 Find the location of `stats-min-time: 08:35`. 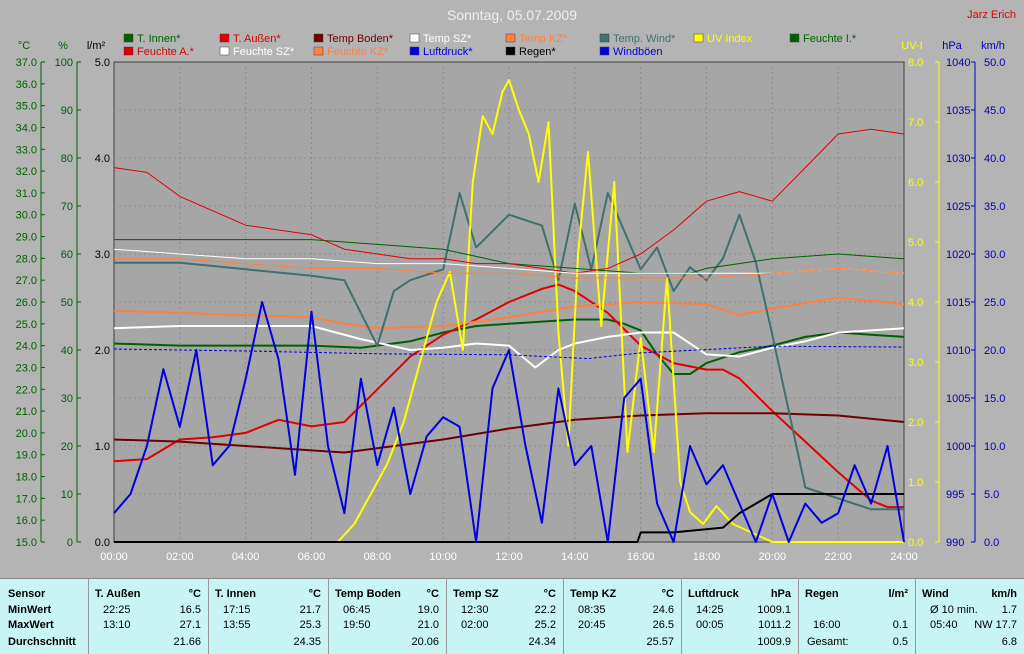

stats-min-time: 08:35 is located at coordinates (592, 610).